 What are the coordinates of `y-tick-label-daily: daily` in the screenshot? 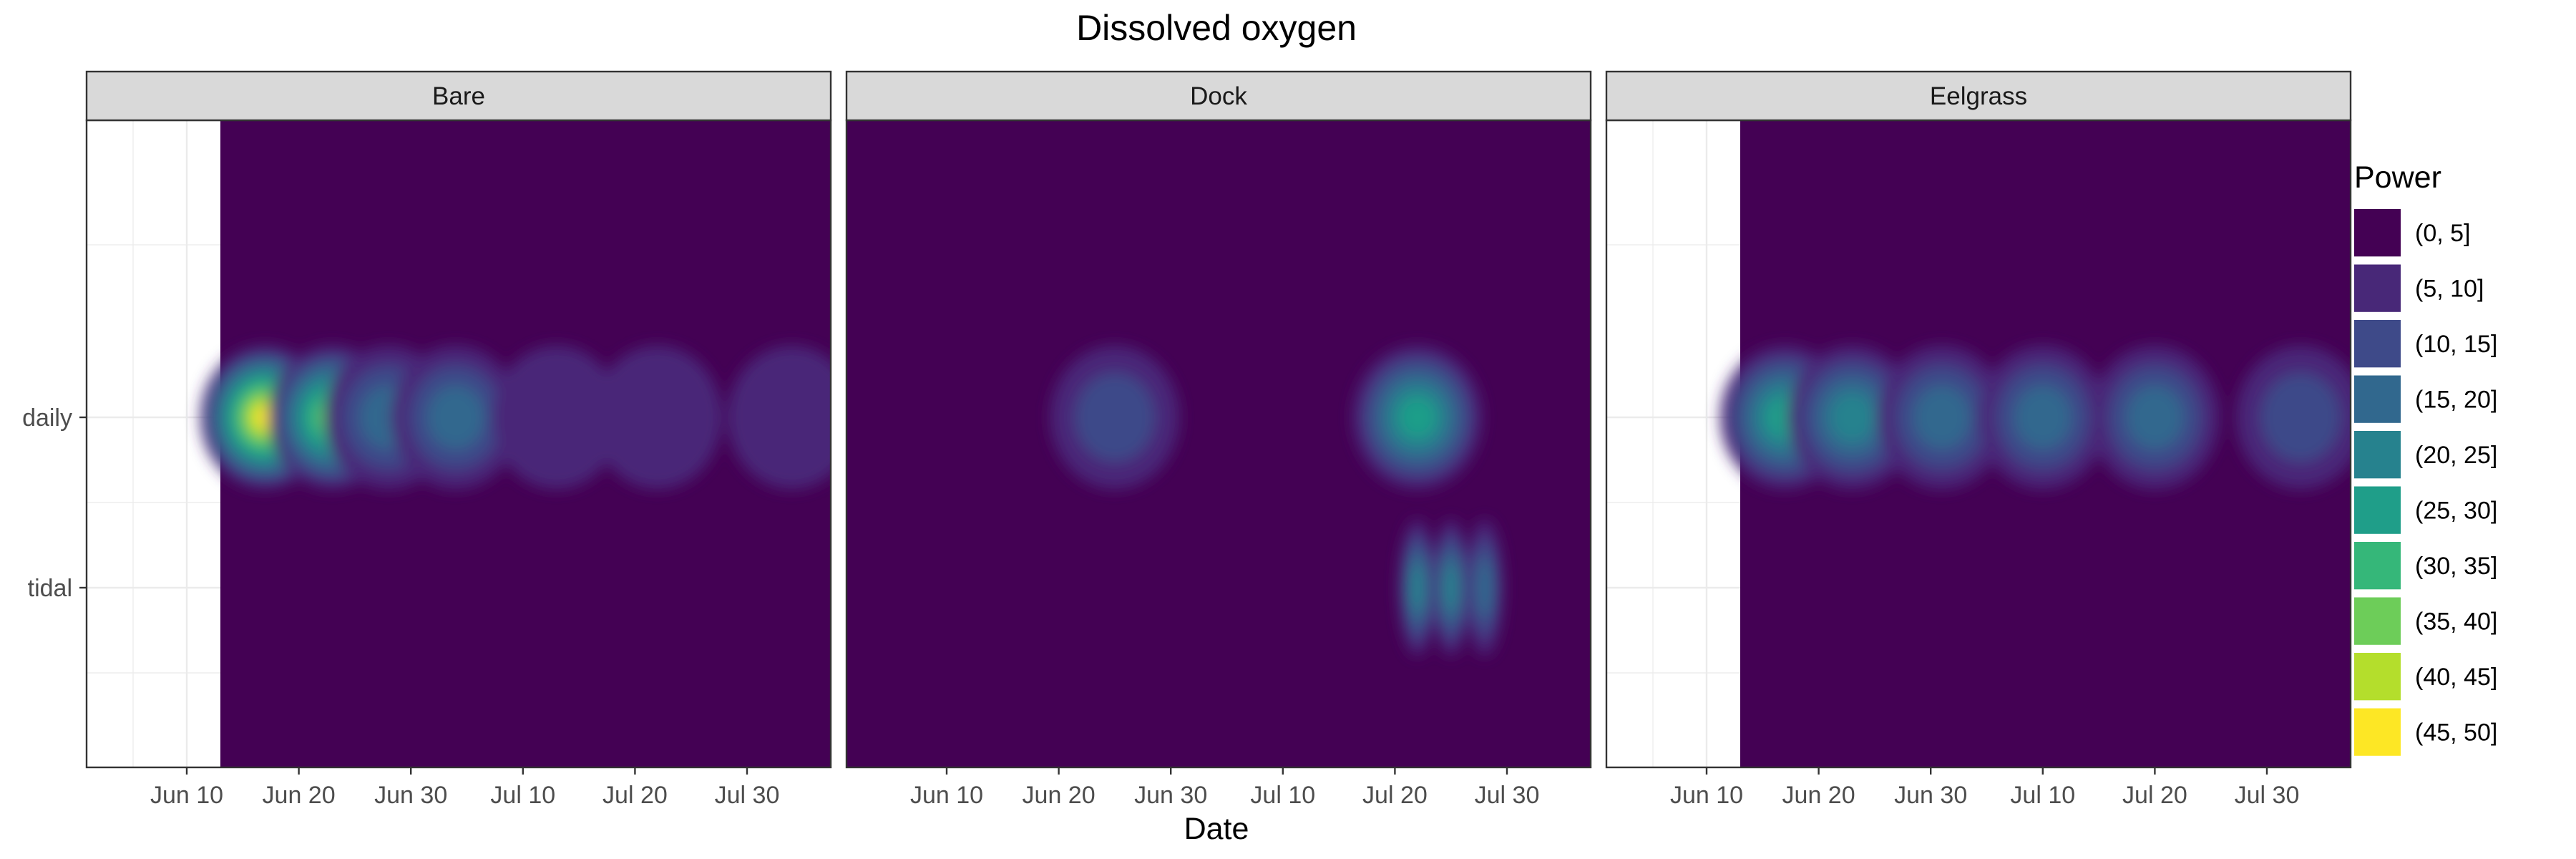 It's located at (47, 418).